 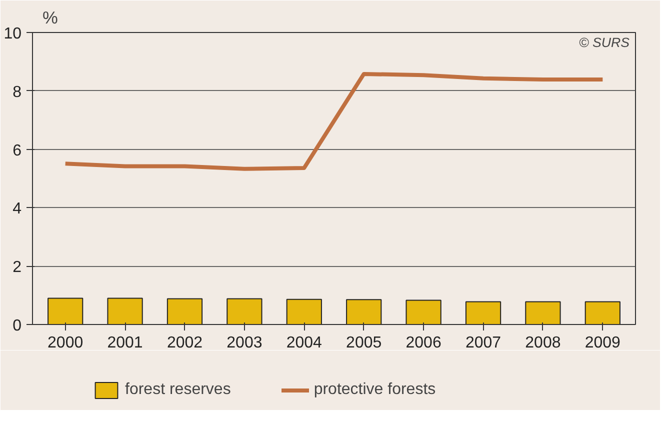 What do you see at coordinates (17, 326) in the screenshot?
I see `y-tick-label: 0` at bounding box center [17, 326].